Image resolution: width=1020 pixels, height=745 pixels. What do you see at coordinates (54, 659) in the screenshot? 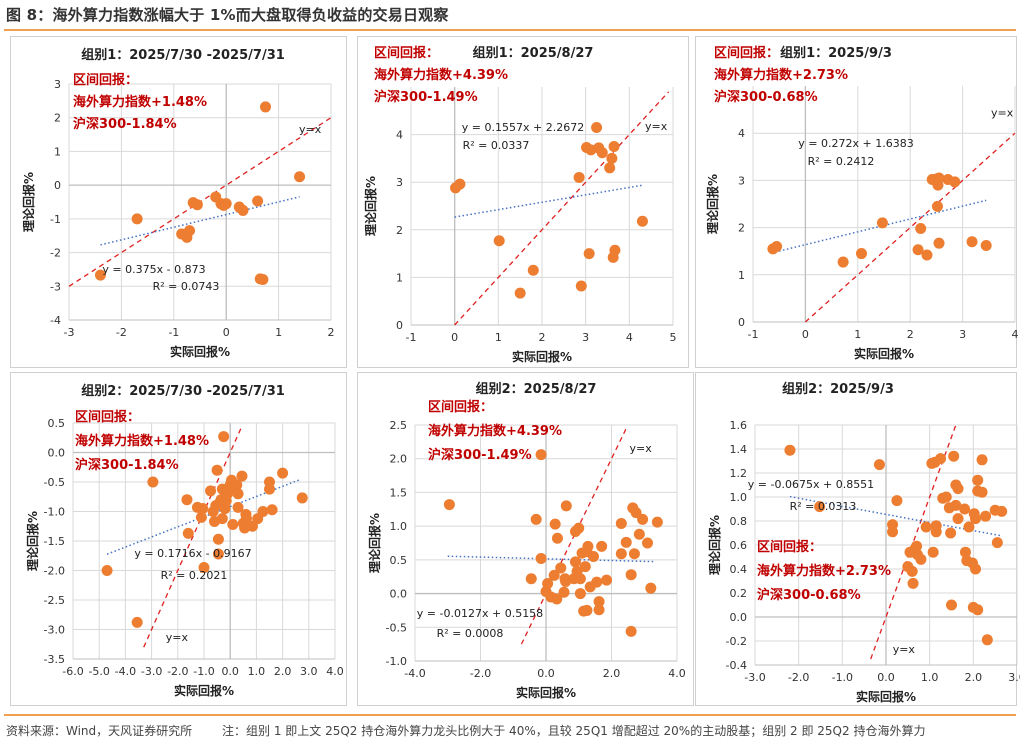
I see `y-tick-label: -3.5` at bounding box center [54, 659].